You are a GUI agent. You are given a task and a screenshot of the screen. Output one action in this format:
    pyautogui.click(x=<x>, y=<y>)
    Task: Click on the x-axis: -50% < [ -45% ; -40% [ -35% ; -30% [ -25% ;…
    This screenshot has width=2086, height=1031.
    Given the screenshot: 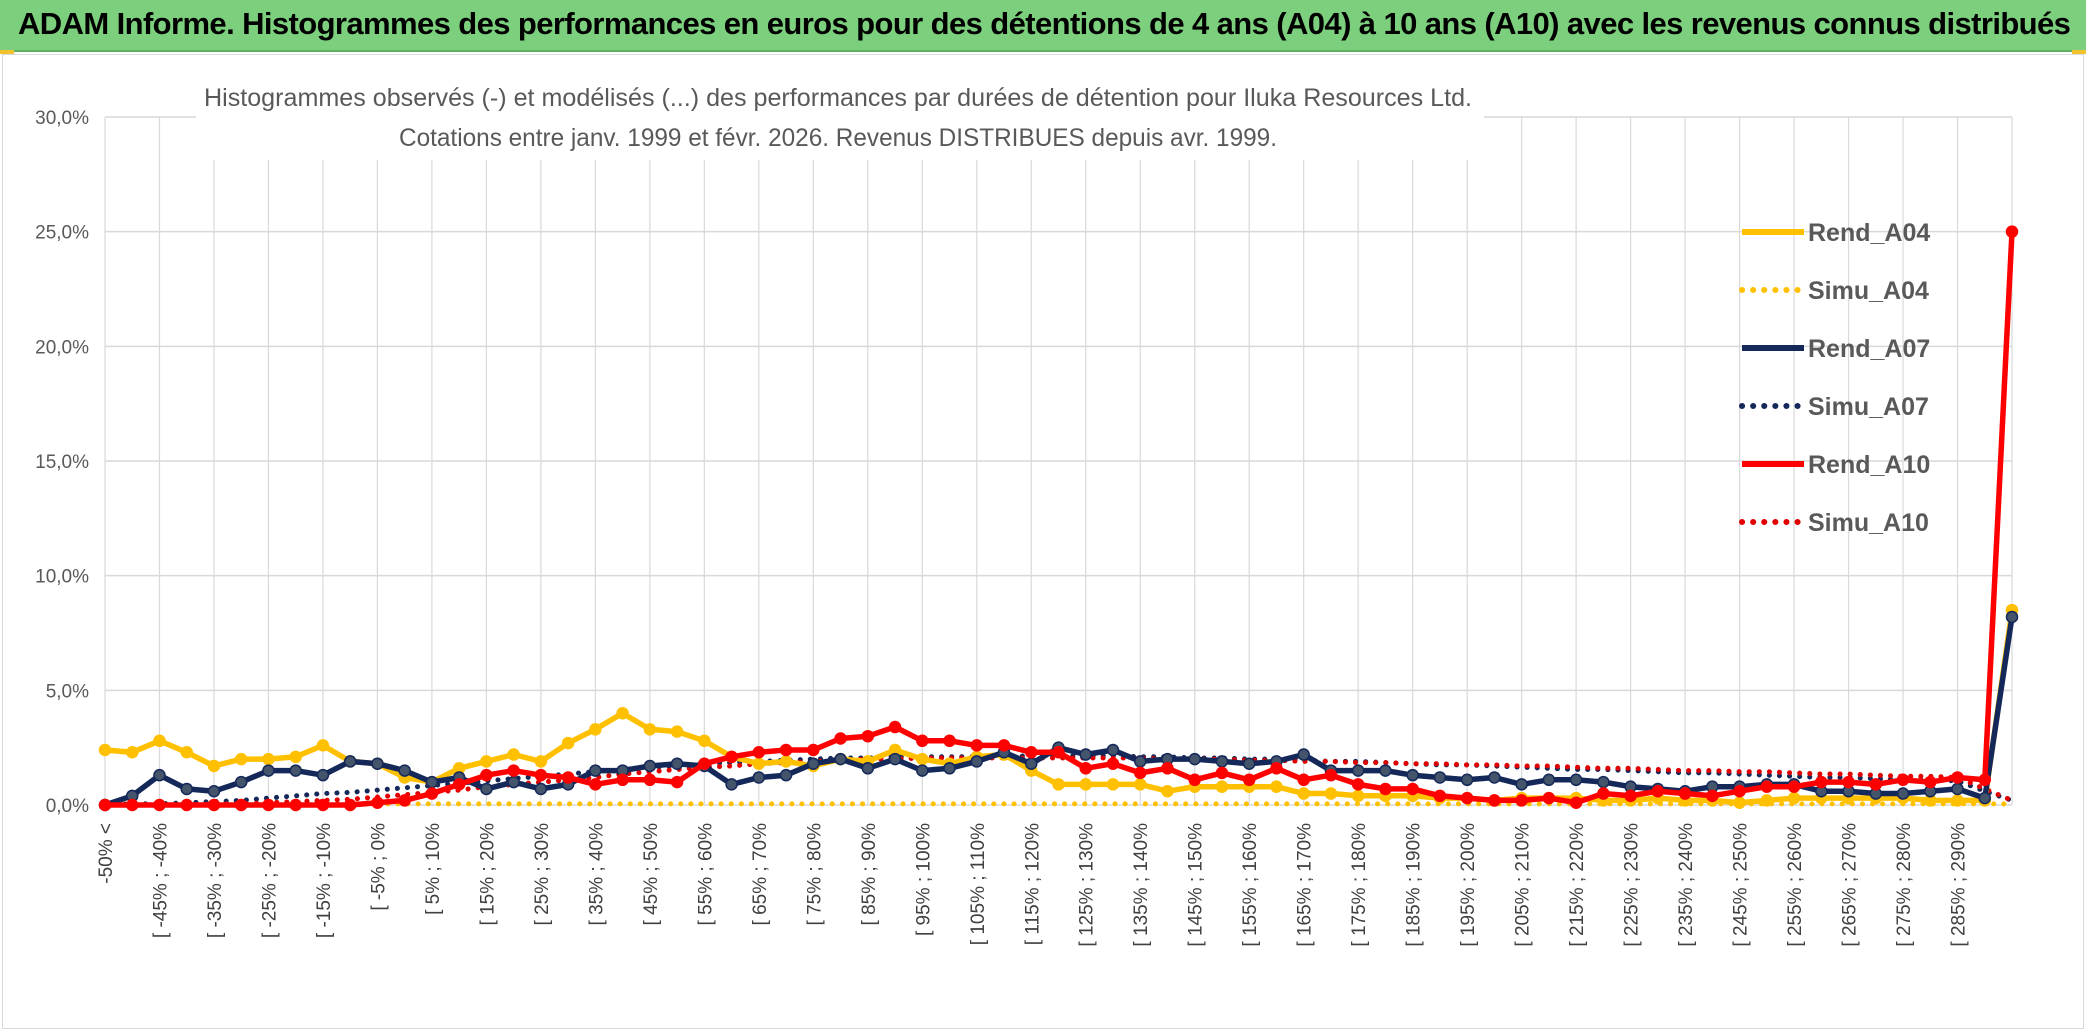 What is the action you would take?
    pyautogui.click(x=1033, y=885)
    